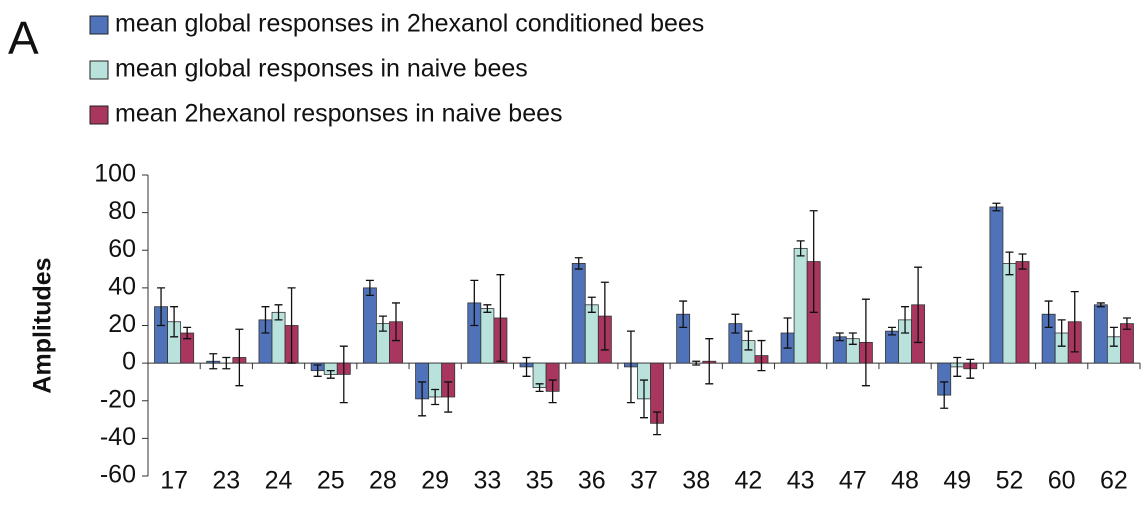  I want to click on x-tick-label: 29, so click(435, 481).